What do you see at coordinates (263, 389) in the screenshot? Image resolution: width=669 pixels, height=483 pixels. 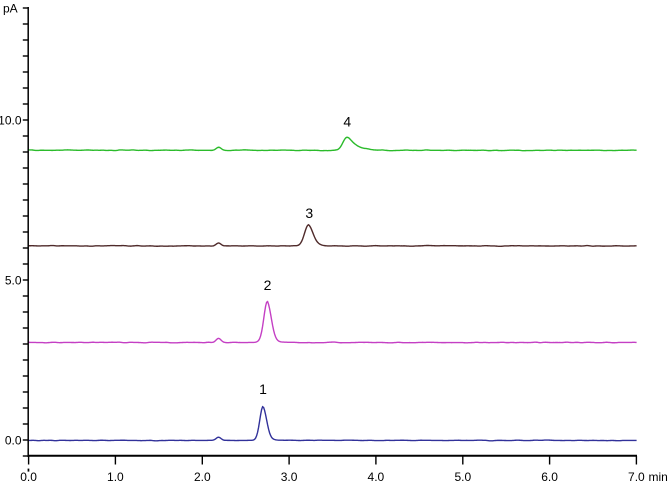 I see `svg-text: 1` at bounding box center [263, 389].